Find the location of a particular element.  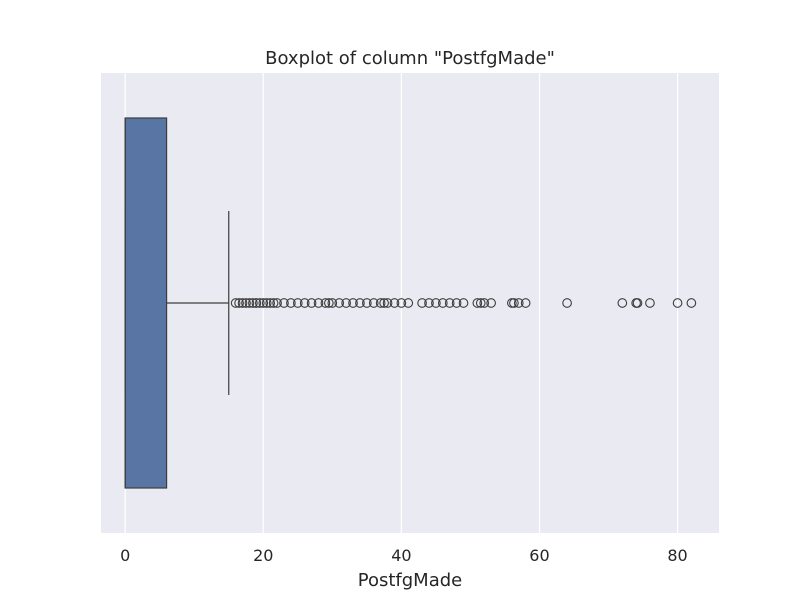

x-axis-ticks: 0 20 40 60 80 is located at coordinates (404, 555).